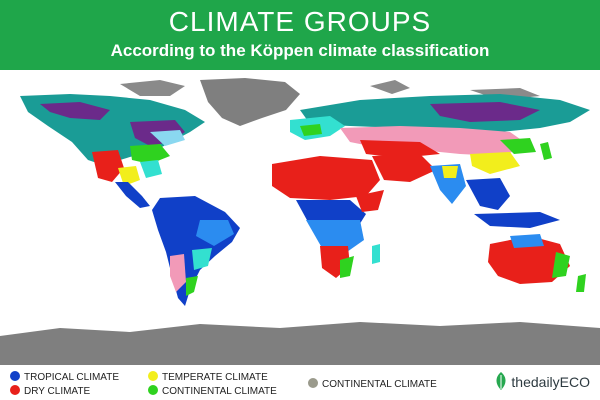 The image size is (600, 400). I want to click on brand-logo: thedailyECO, so click(542, 382).